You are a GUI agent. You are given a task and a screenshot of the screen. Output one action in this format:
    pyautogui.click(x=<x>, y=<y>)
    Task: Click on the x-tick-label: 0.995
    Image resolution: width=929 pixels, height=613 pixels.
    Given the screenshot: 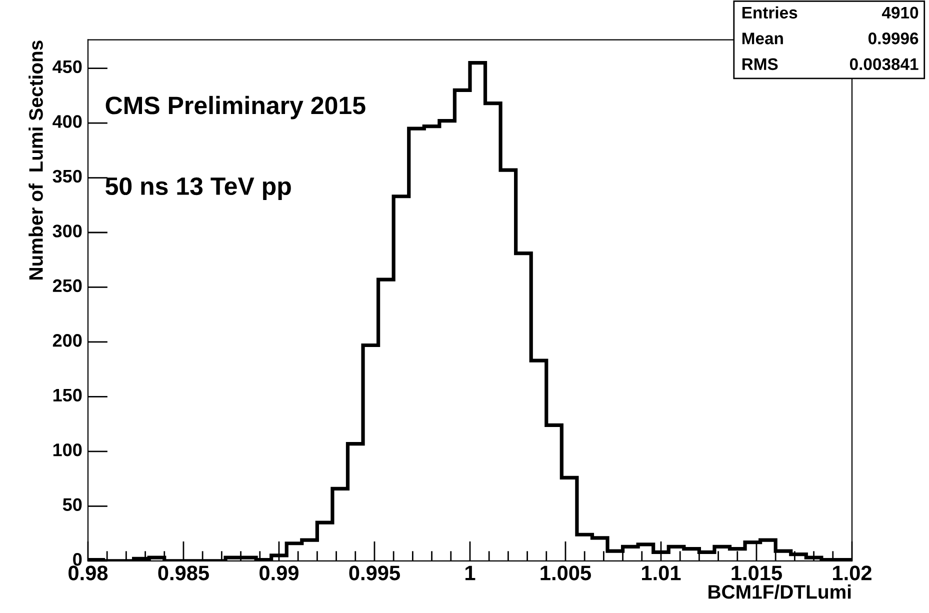 What is the action you would take?
    pyautogui.click(x=374, y=573)
    